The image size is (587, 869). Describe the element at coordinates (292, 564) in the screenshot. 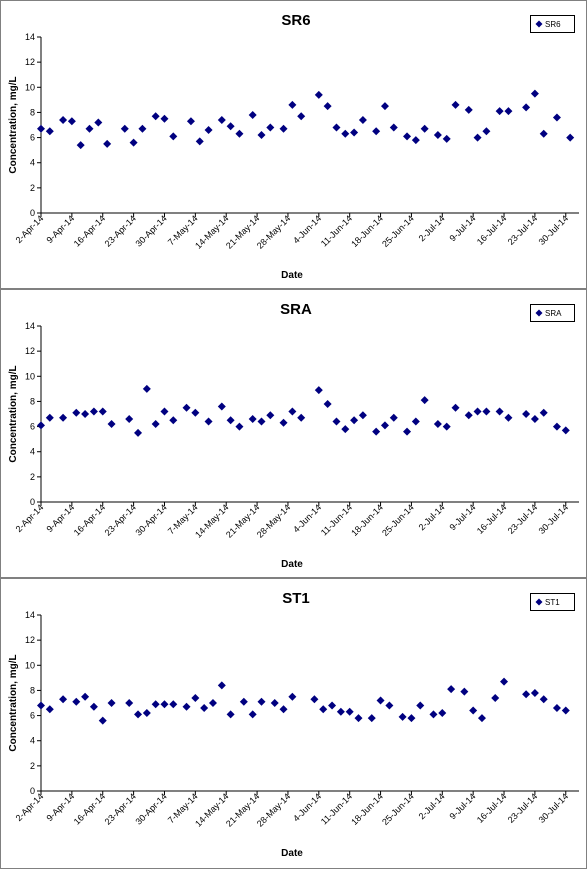

I see `x-axis-title: Date` at that location.